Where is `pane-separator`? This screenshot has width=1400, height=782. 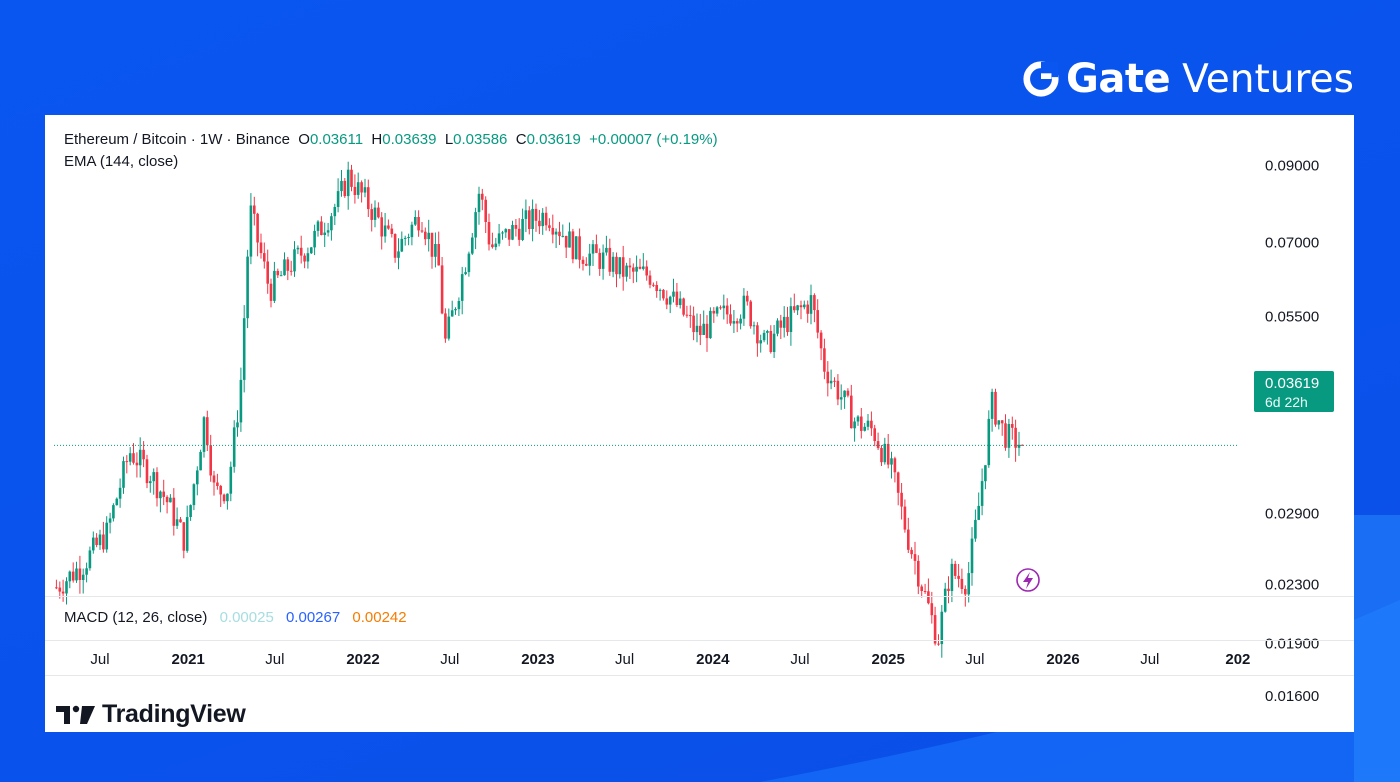
pane-separator is located at coordinates (699, 596).